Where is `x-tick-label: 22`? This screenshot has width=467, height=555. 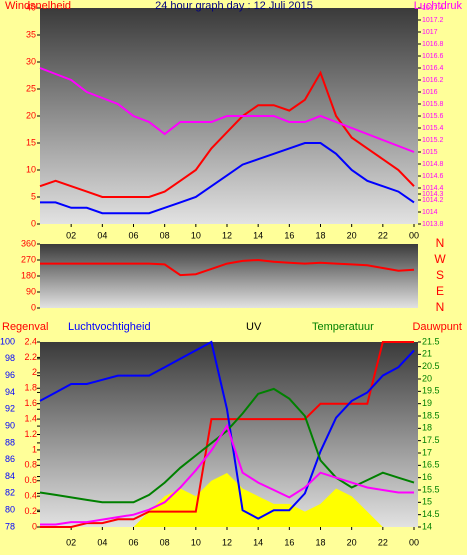 x-tick-label: 22 is located at coordinates (383, 542).